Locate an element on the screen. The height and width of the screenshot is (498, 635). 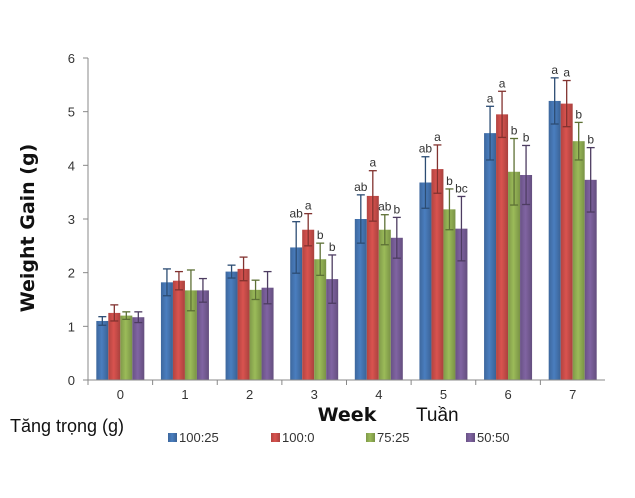
bar-100:0-week-3 is located at coordinates (308, 304).